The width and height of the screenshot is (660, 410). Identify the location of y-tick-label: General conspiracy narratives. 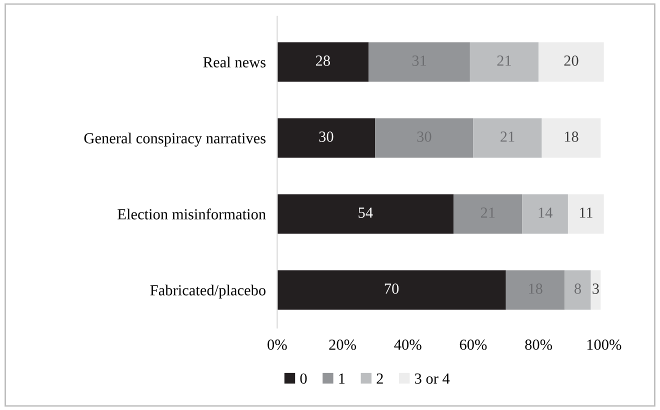
(175, 139).